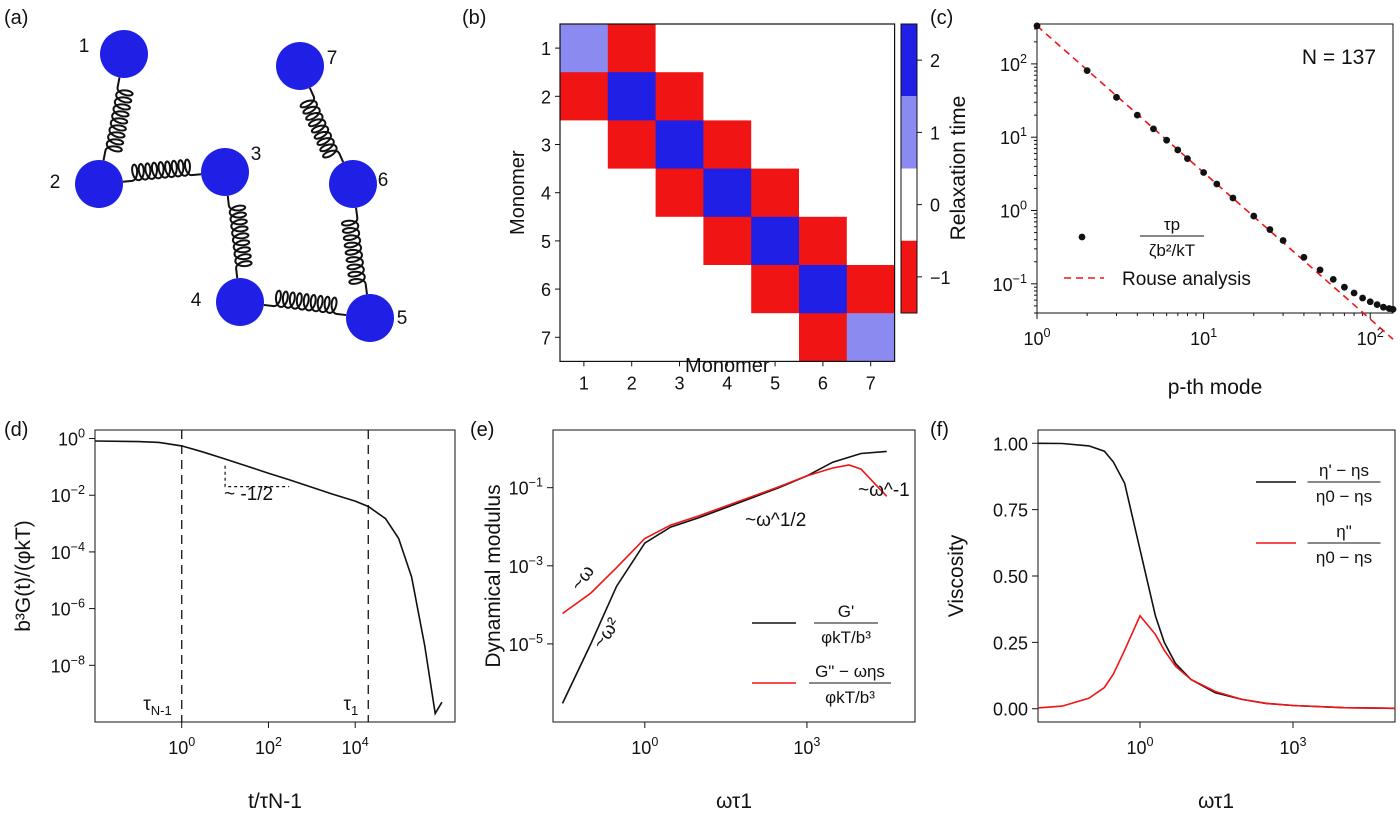 The height and width of the screenshot is (820, 1400). I want to click on colorbar-tick-label: 1, so click(935, 133).